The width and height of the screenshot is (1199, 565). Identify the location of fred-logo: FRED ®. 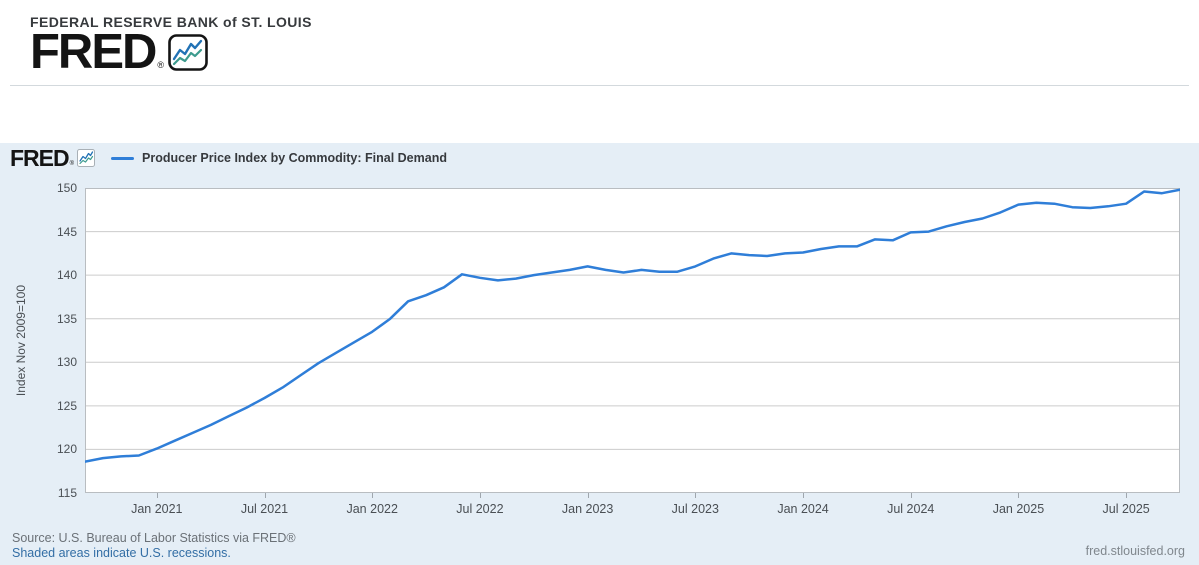
(171, 52).